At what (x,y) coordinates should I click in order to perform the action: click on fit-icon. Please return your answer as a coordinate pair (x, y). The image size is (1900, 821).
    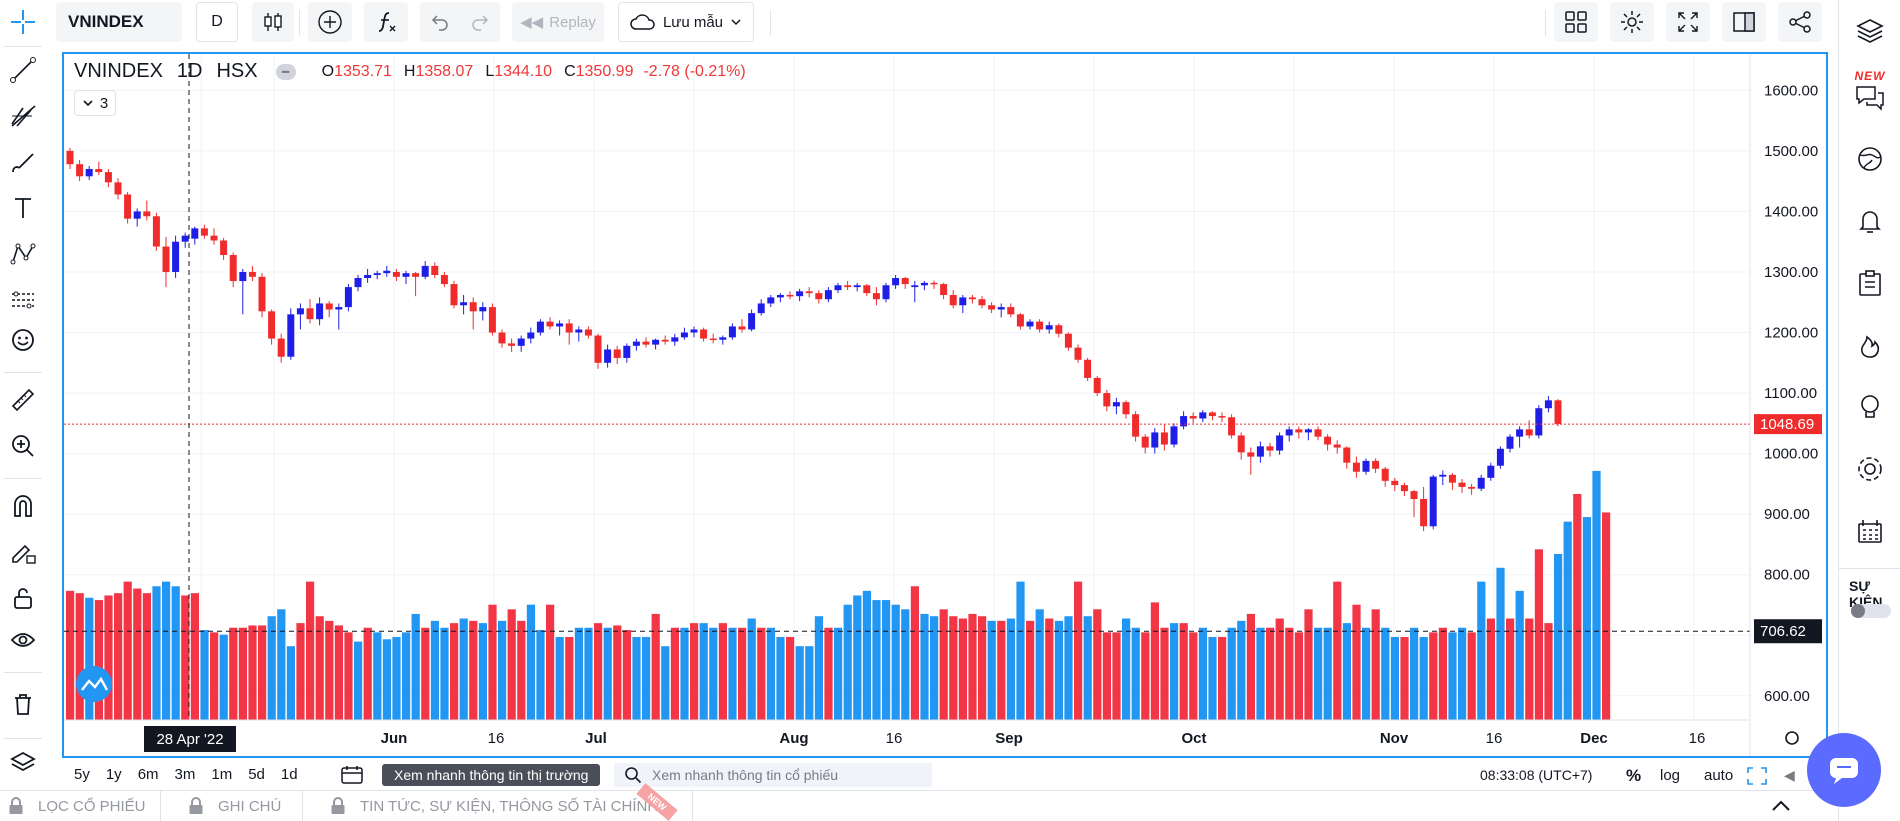
    Looking at the image, I should click on (1757, 778).